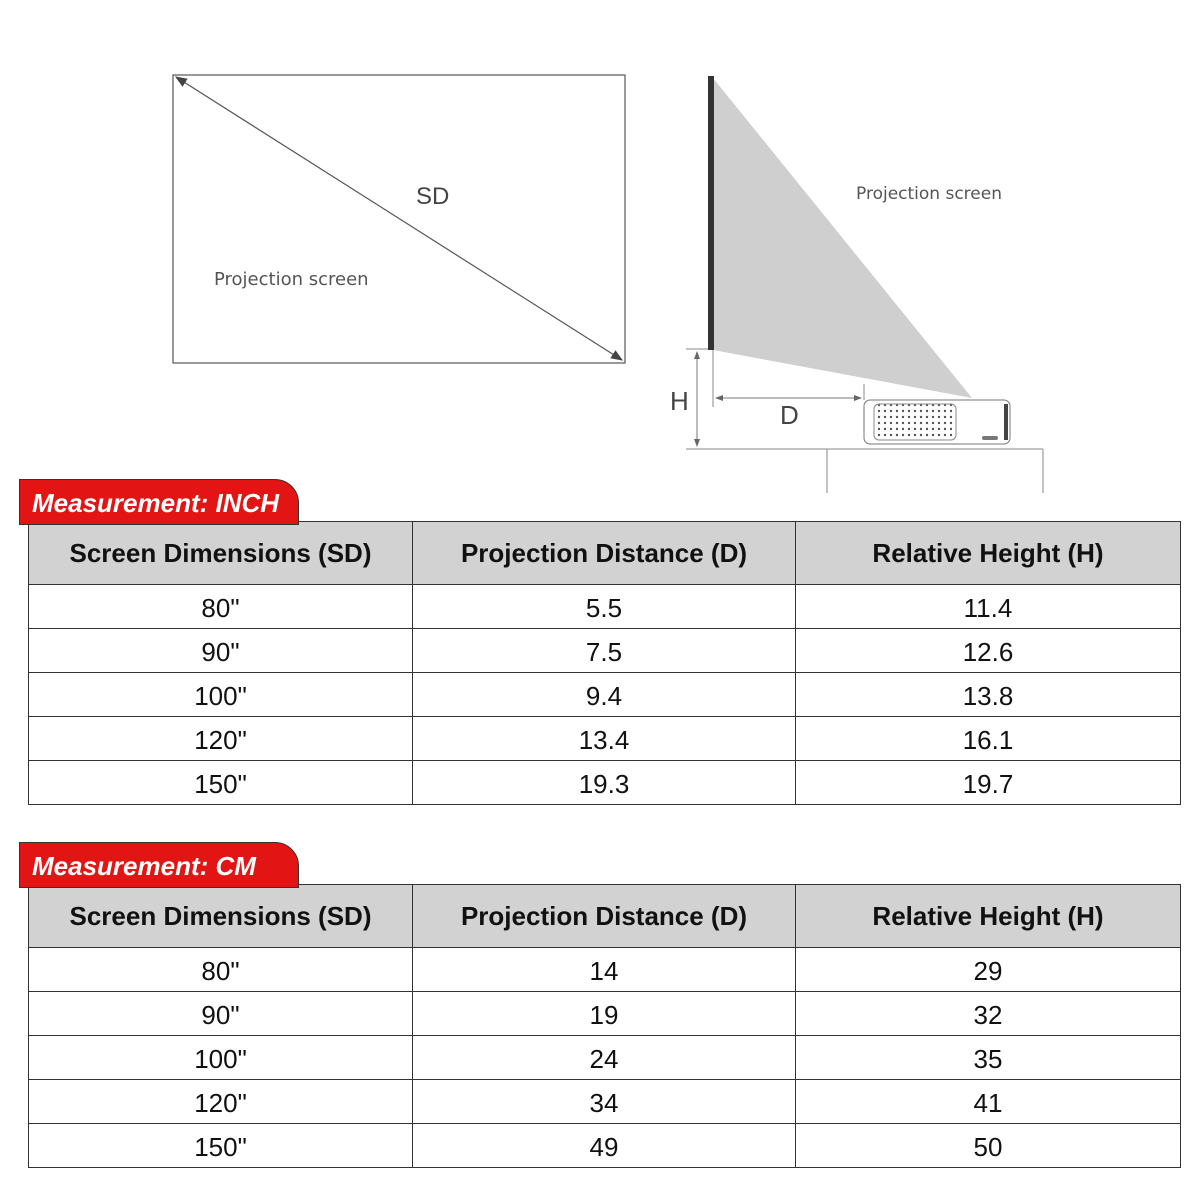 This screenshot has height=1200, width=1200. Describe the element at coordinates (988, 694) in the screenshot. I see `table-cell: 13.8` at that location.